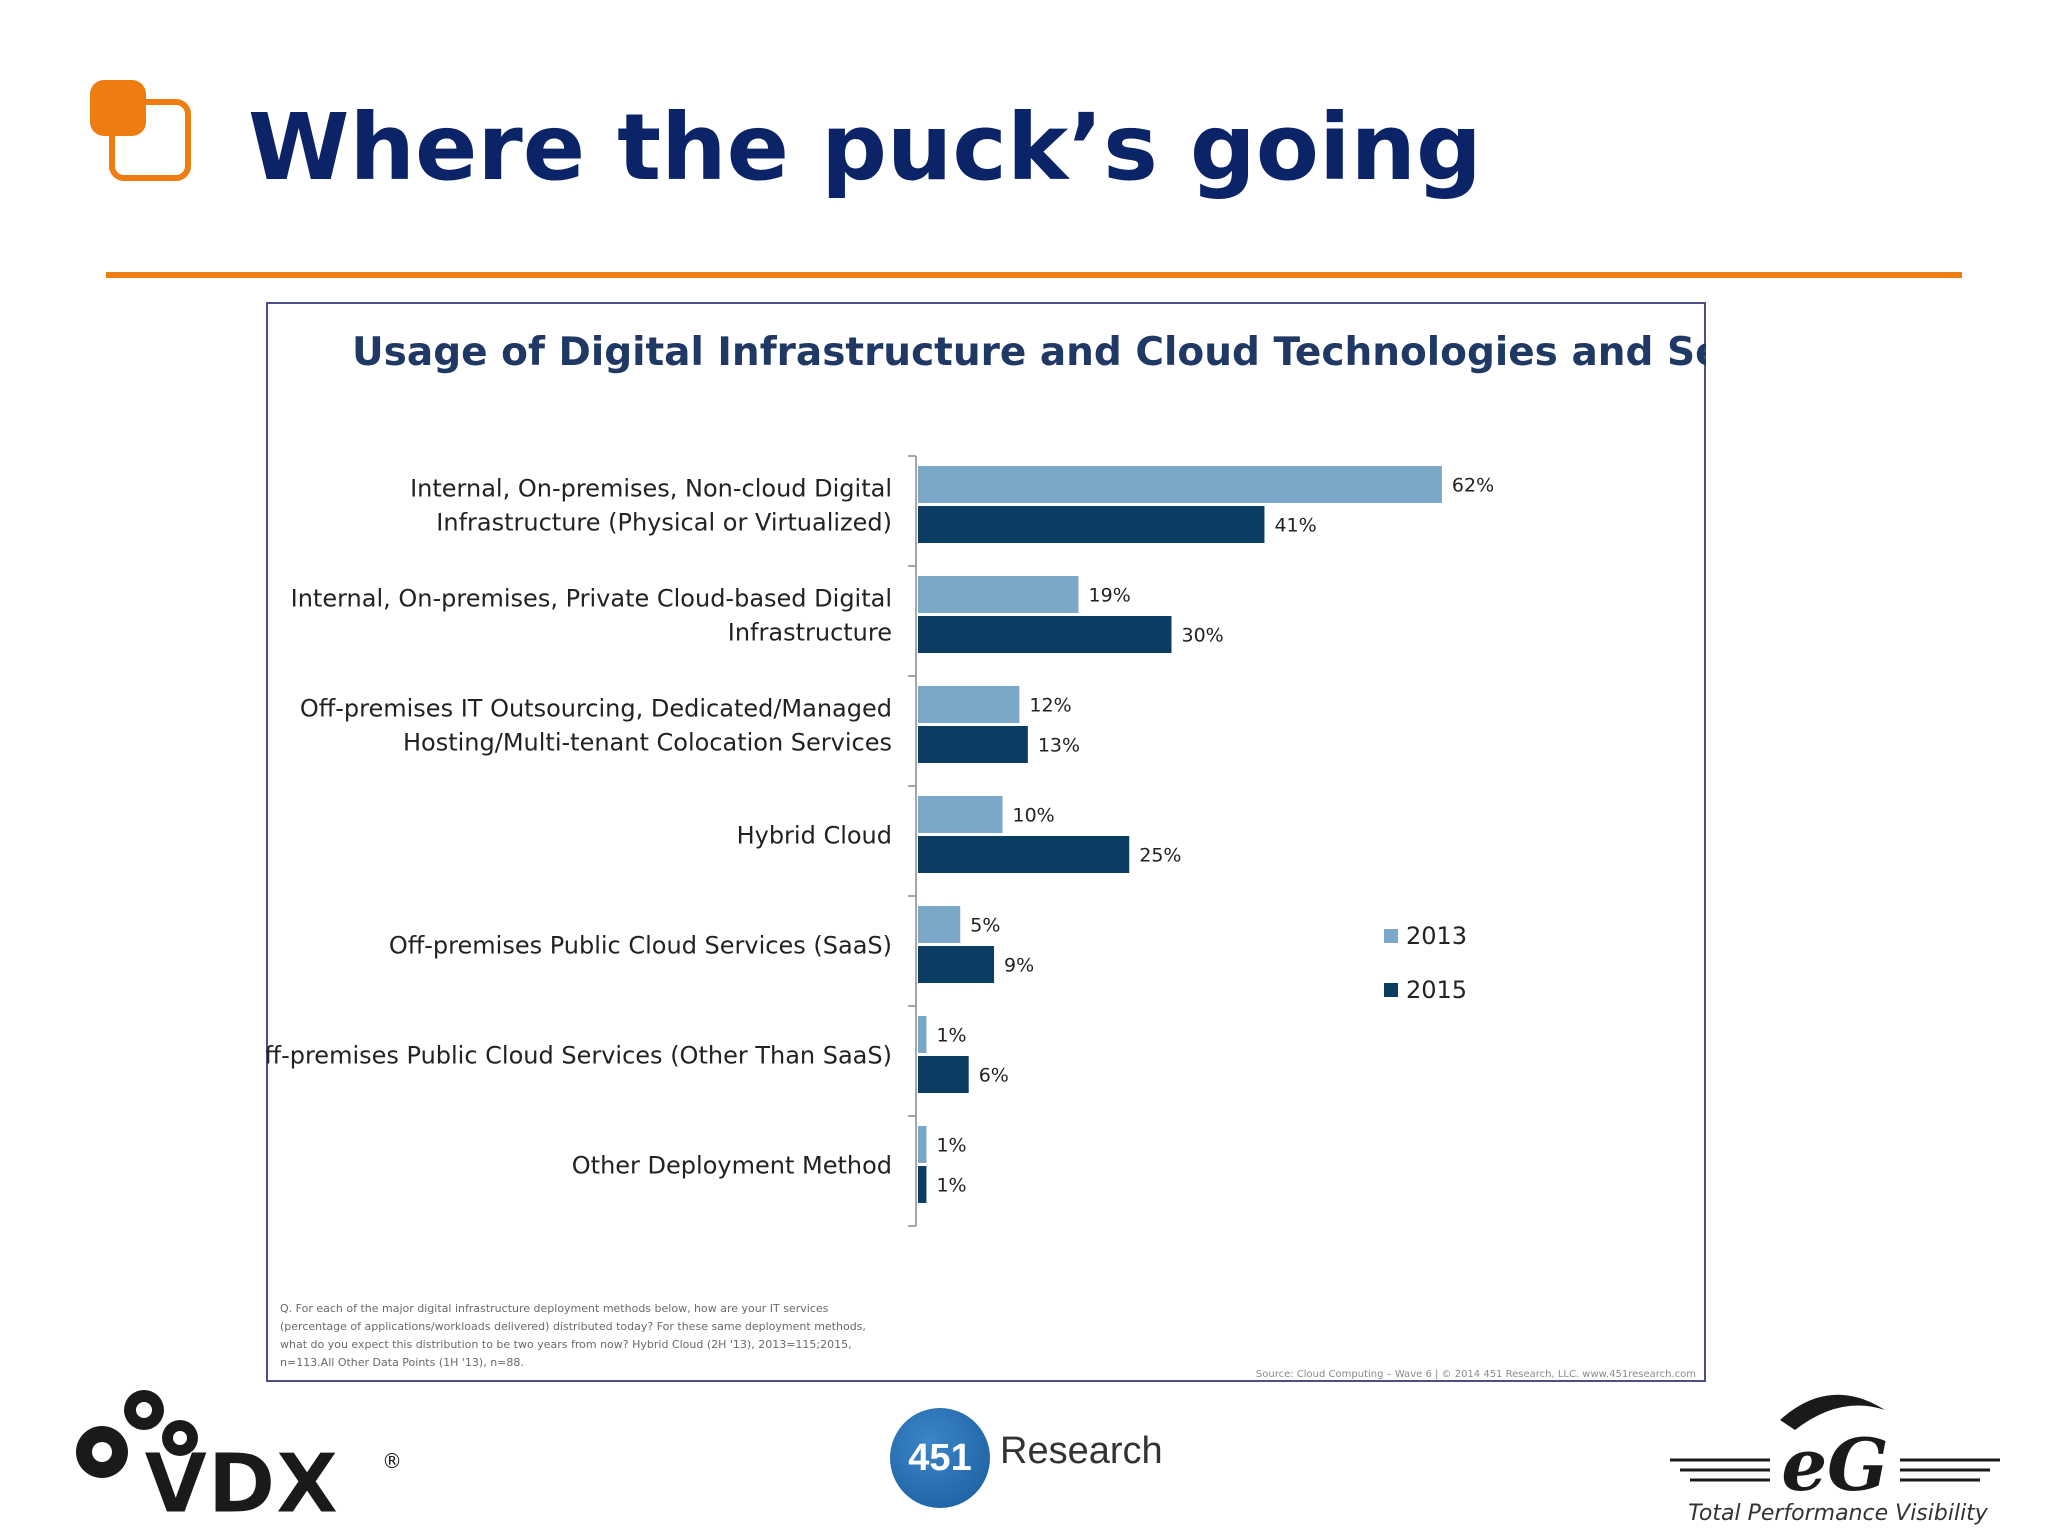 Image resolution: width=2048 pixels, height=1536 pixels. Describe the element at coordinates (1081, 1451) in the screenshot. I see `research-wordmark: Research` at that location.